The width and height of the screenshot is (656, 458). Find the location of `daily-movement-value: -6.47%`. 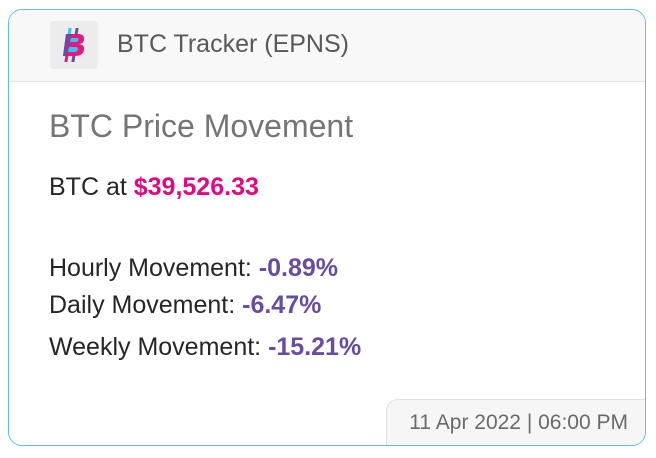

daily-movement-value: -6.47% is located at coordinates (282, 305).